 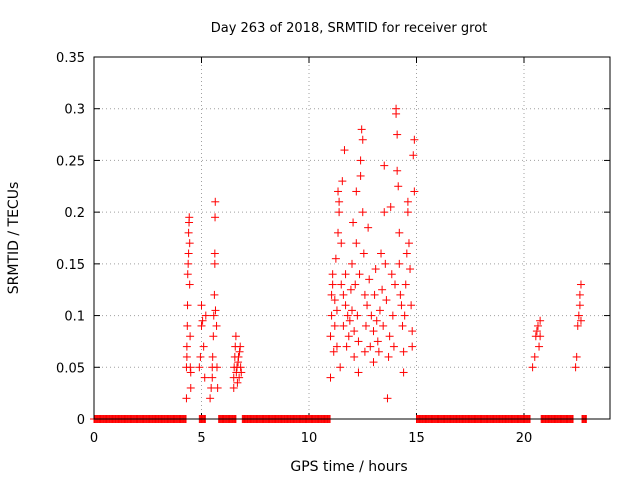 What do you see at coordinates (70, 265) in the screenshot?
I see `y-tick-label: 0.15` at bounding box center [70, 265].